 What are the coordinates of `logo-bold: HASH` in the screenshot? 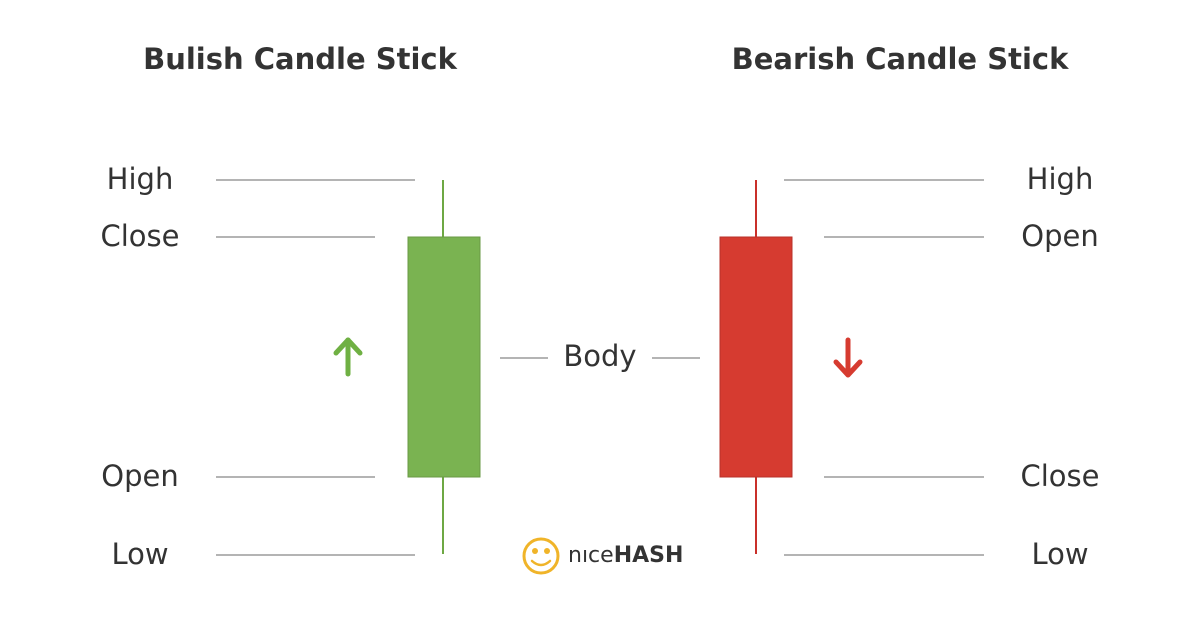 It's located at (649, 555).